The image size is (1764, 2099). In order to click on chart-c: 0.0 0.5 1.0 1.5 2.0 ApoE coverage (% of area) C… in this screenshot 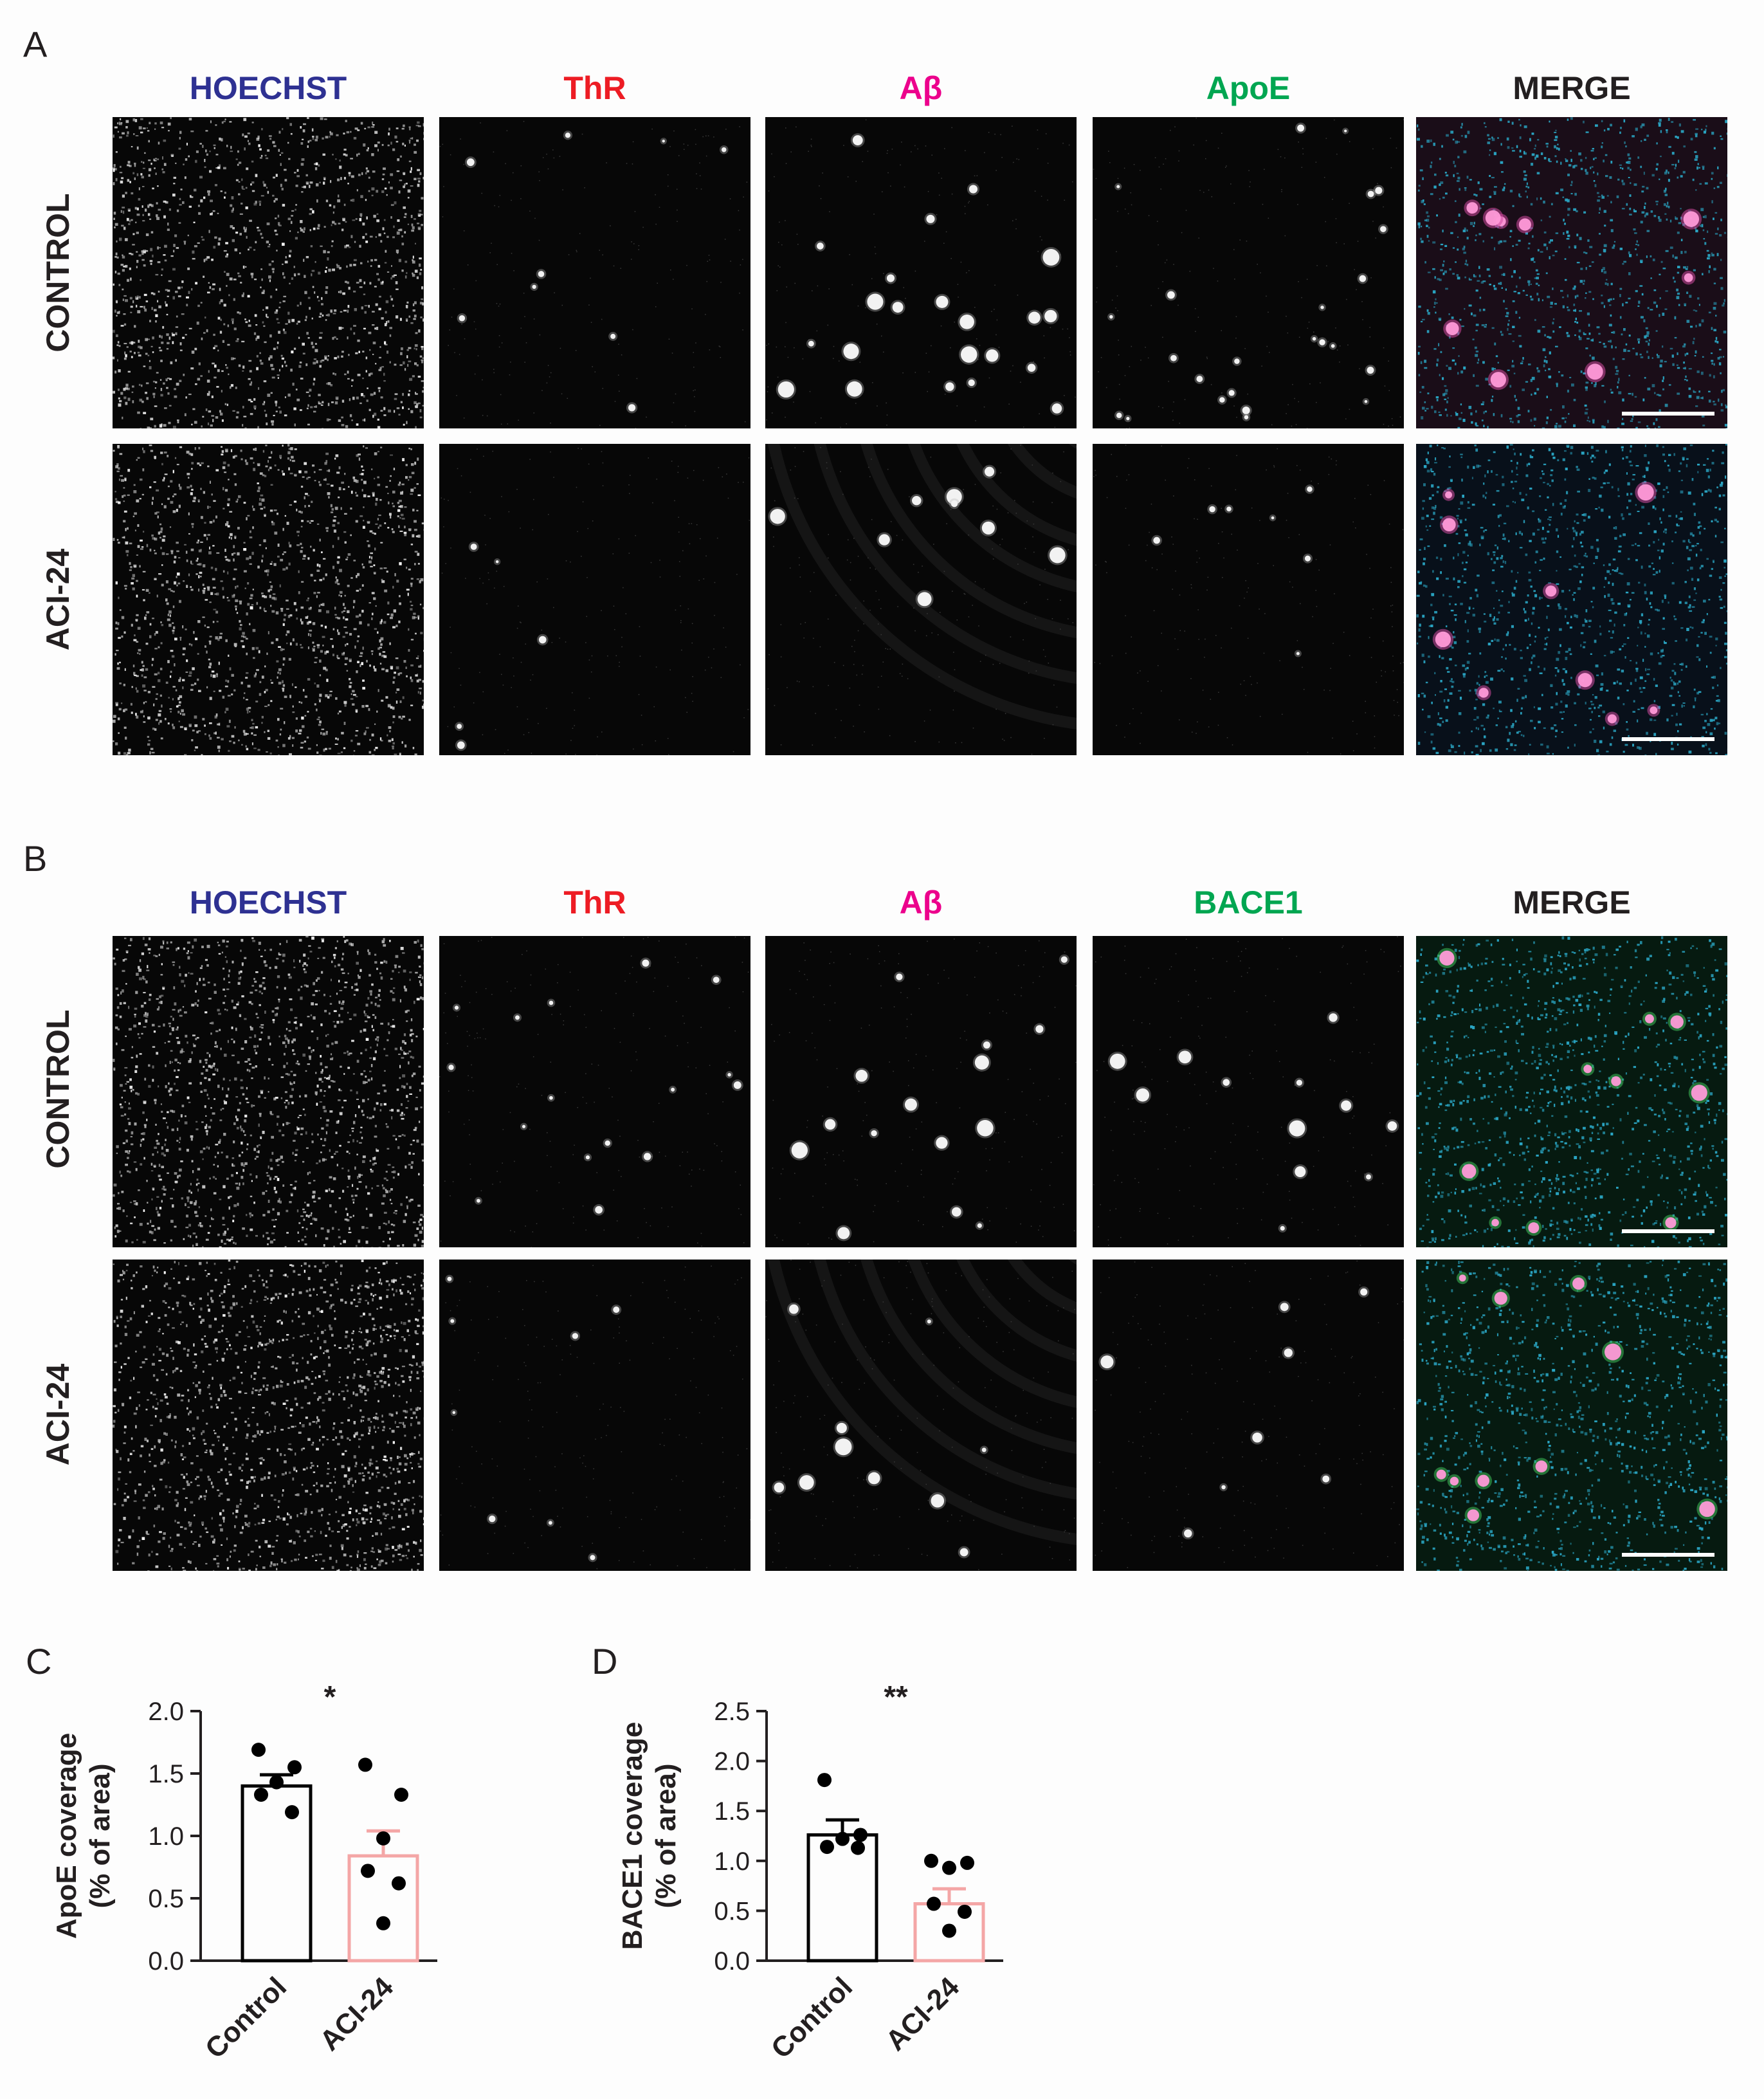, I will do `click(231, 1853)`.